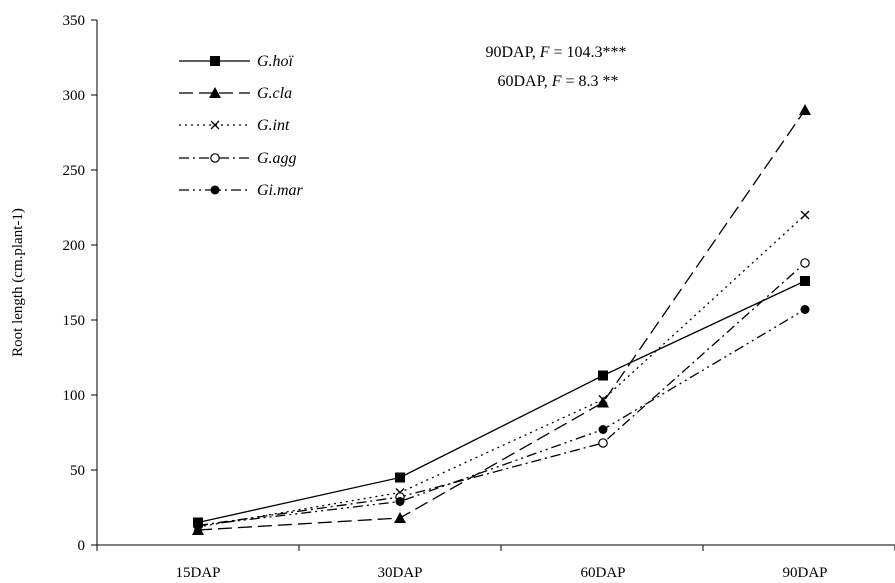 The width and height of the screenshot is (895, 583). I want to click on x-tick-label: 60DAP, so click(602, 573).